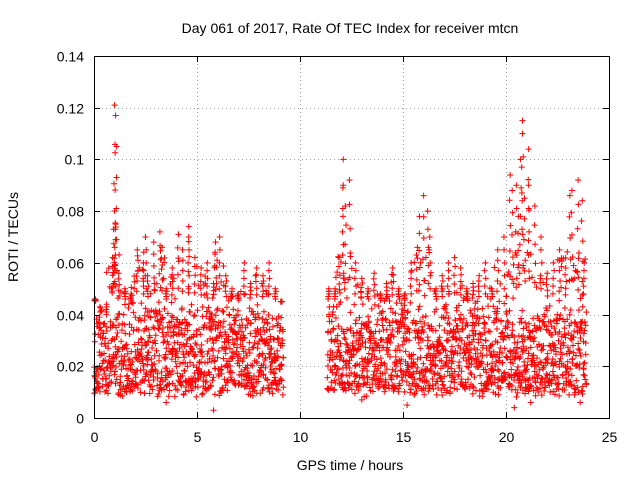 The width and height of the screenshot is (640, 480). What do you see at coordinates (507, 437) in the screenshot?
I see `x-tick-label: 20` at bounding box center [507, 437].